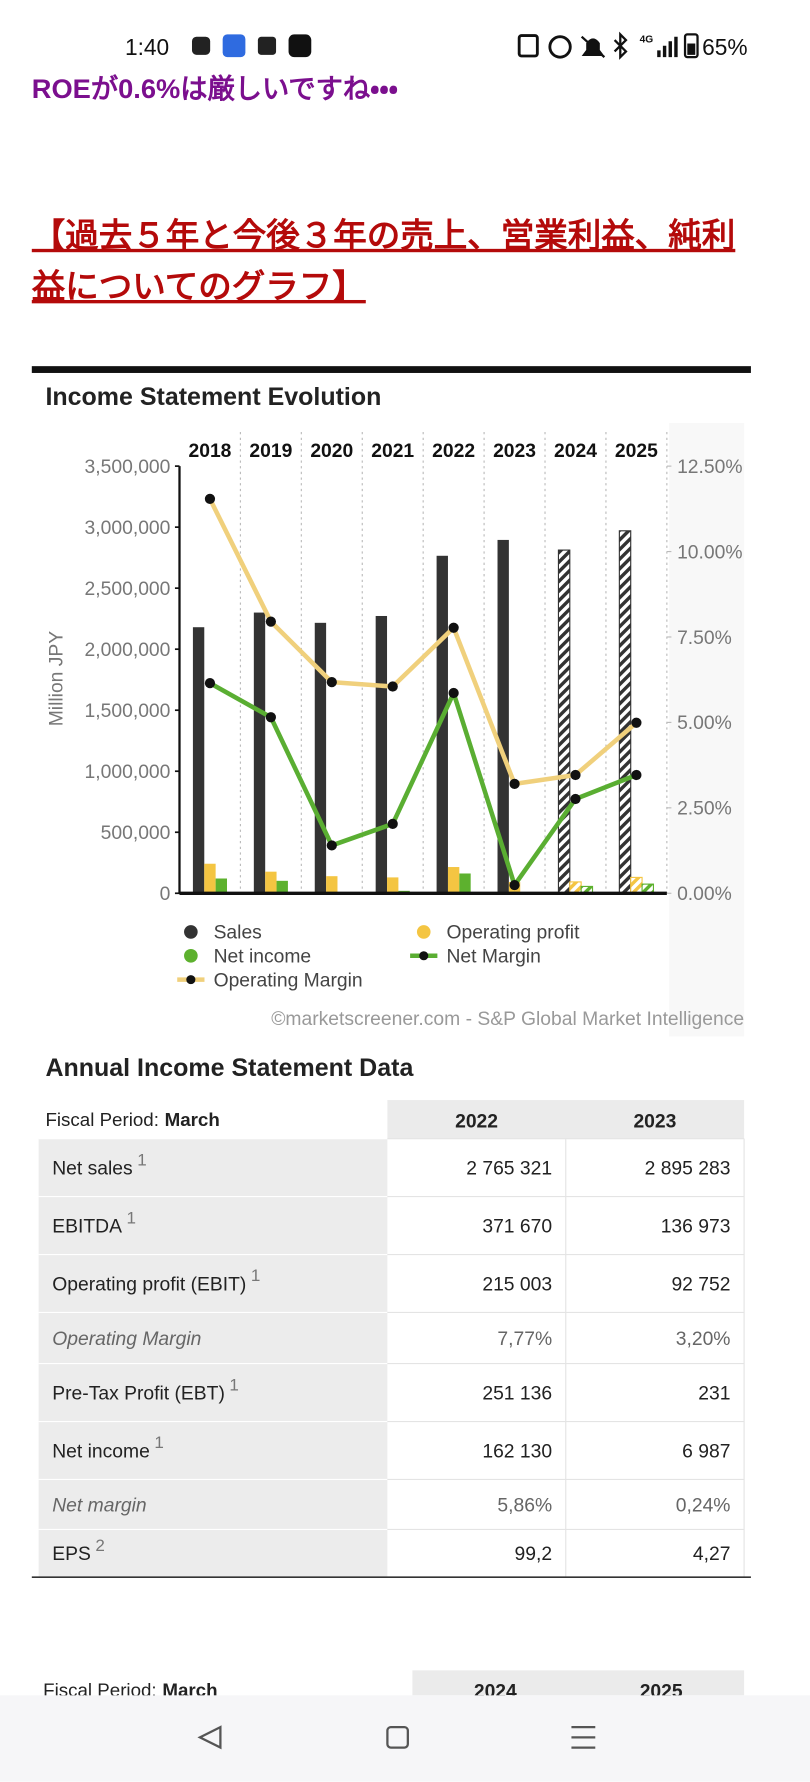 Image resolution: width=810 pixels, height=1782 pixels. I want to click on row-label: EBITDA 1, so click(94, 1222).